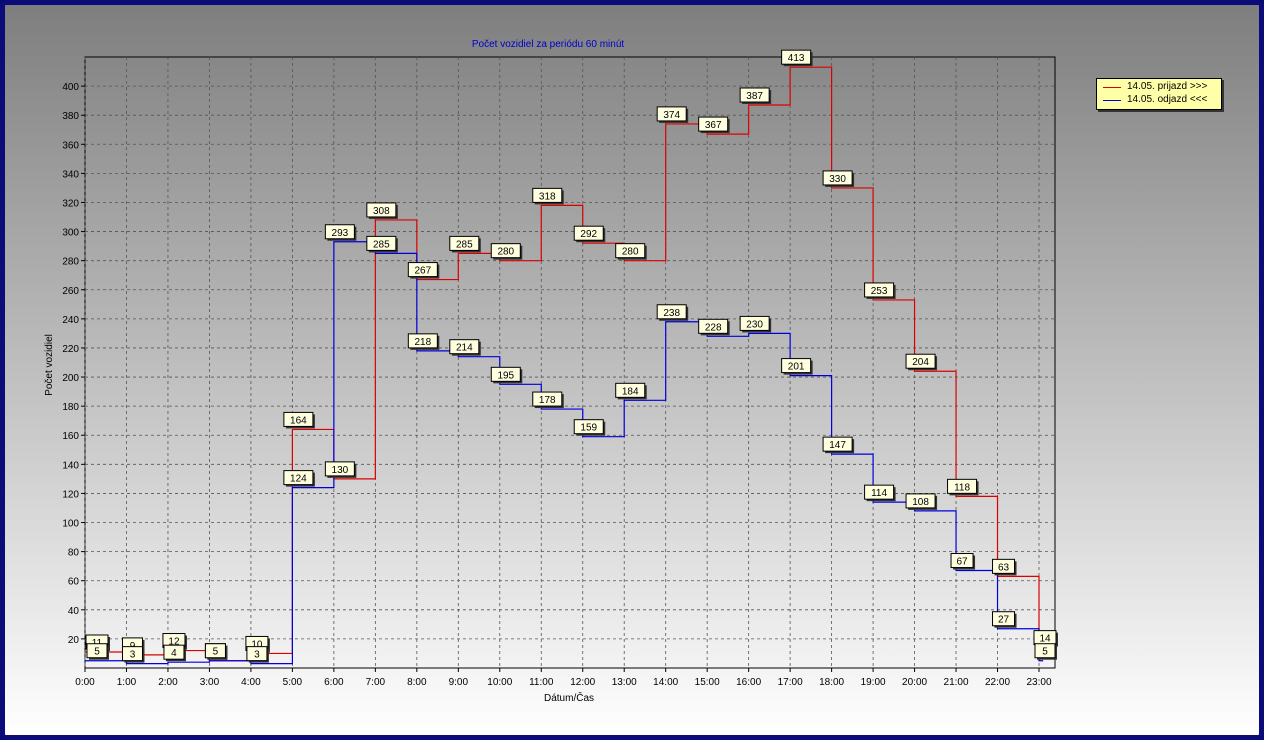  I want to click on data-label: 63, so click(1004, 567).